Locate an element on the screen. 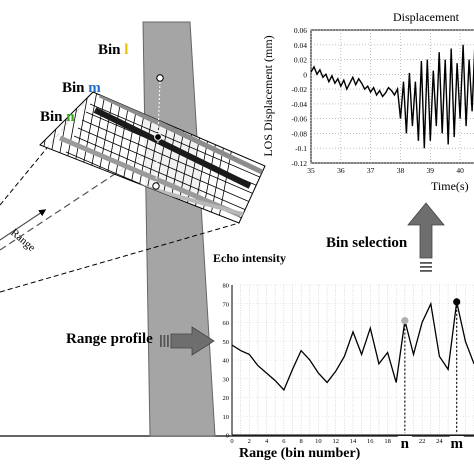 Image resolution: width=474 pixels, height=474 pixels. displacement-series-line is located at coordinates (392, 96).